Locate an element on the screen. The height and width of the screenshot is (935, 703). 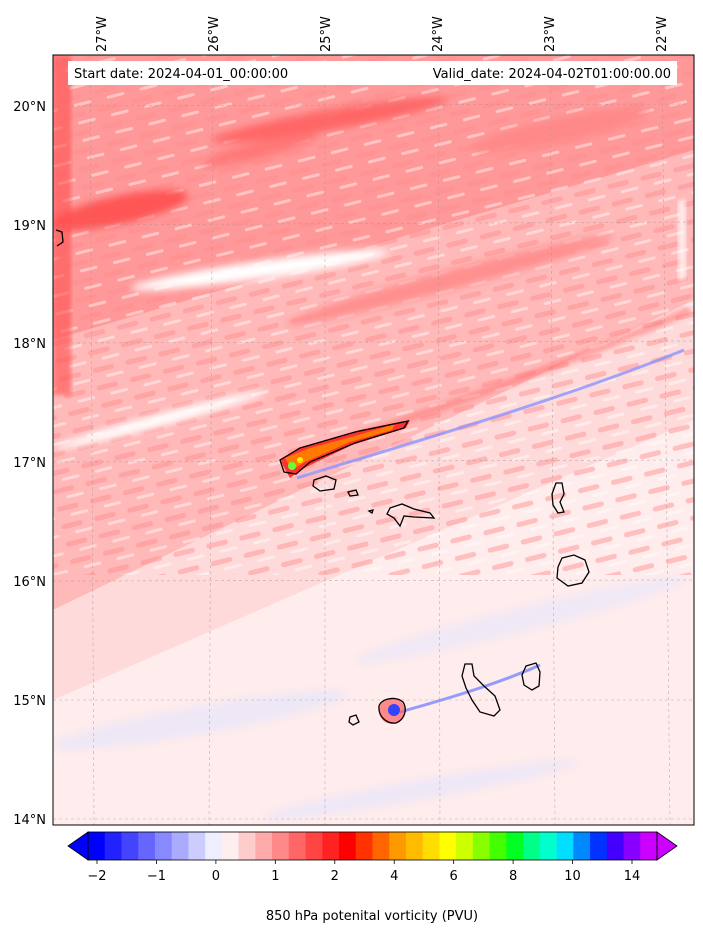
colorbar-tick-label: −1 is located at coordinates (156, 876).